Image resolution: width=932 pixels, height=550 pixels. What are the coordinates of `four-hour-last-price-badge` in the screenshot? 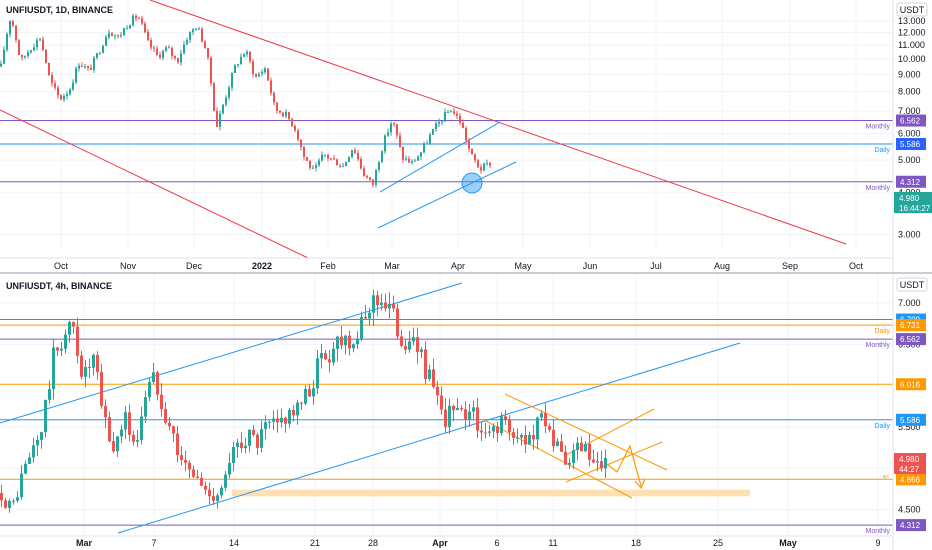 It's located at (910, 463).